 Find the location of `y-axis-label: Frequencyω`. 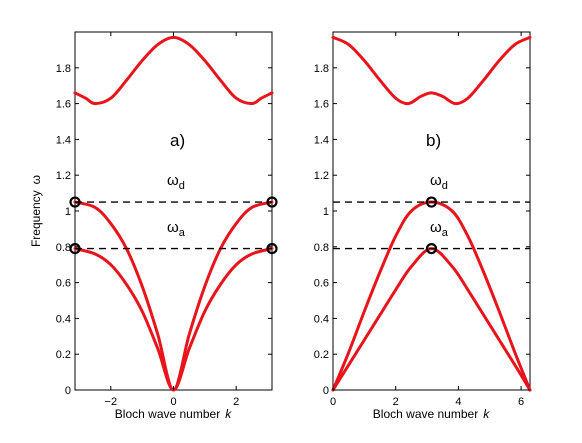

y-axis-label: Frequencyω is located at coordinates (36, 211).